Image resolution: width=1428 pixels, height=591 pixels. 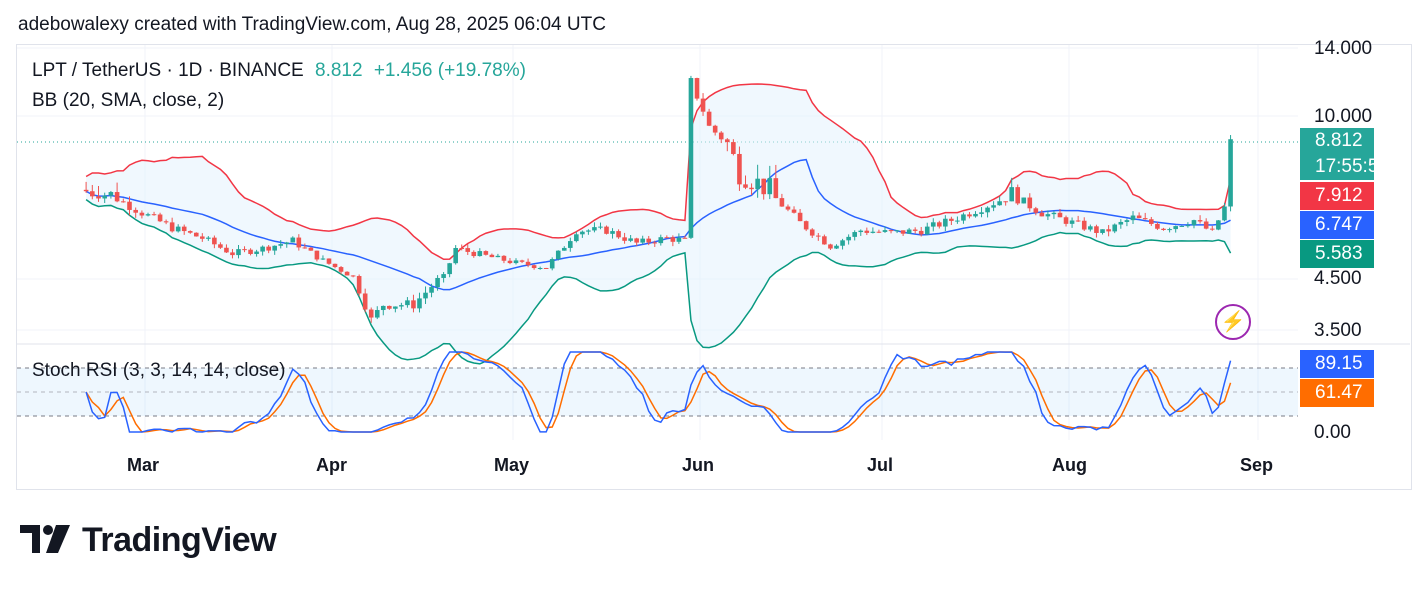 I want to click on price-badge-value: 8.812, so click(x=1339, y=140).